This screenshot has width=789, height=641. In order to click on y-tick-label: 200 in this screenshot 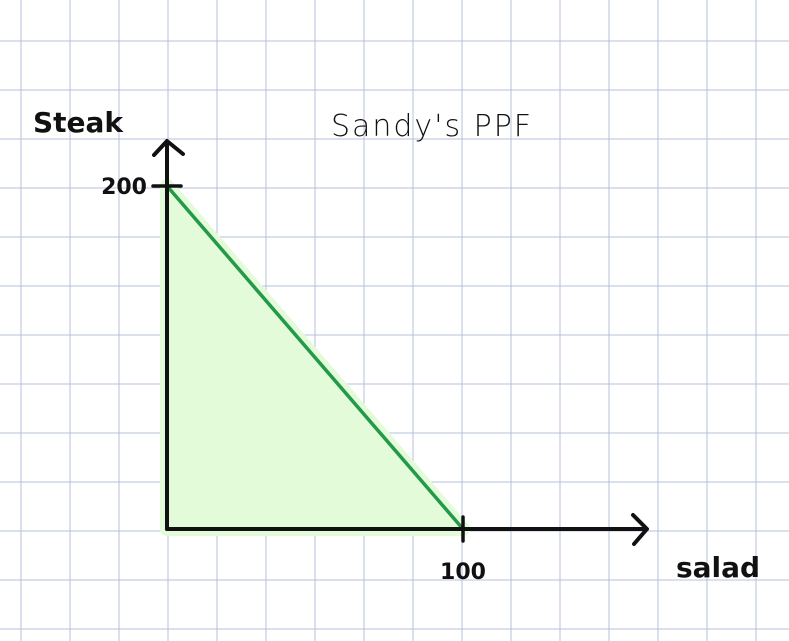, I will do `click(124, 187)`.